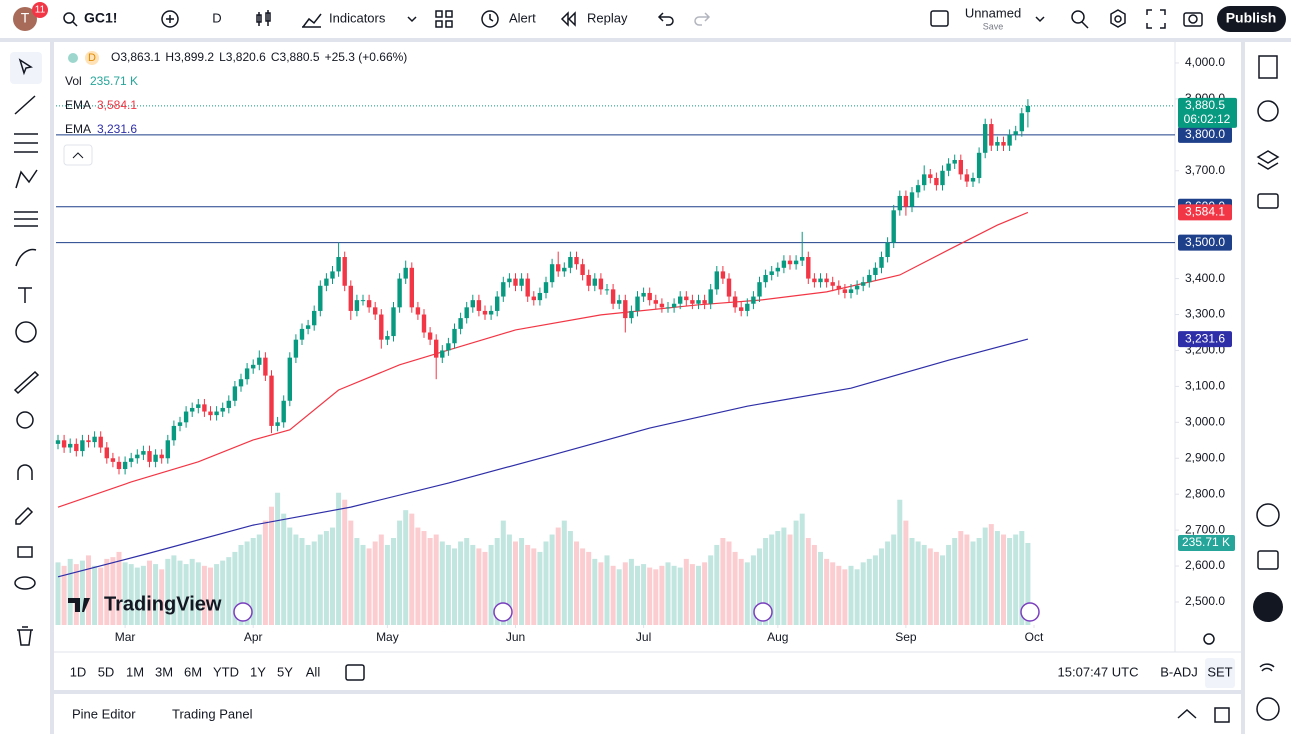 Image resolution: width=1291 pixels, height=739 pixels. What do you see at coordinates (25, 295) in the screenshot?
I see `text-tool` at bounding box center [25, 295].